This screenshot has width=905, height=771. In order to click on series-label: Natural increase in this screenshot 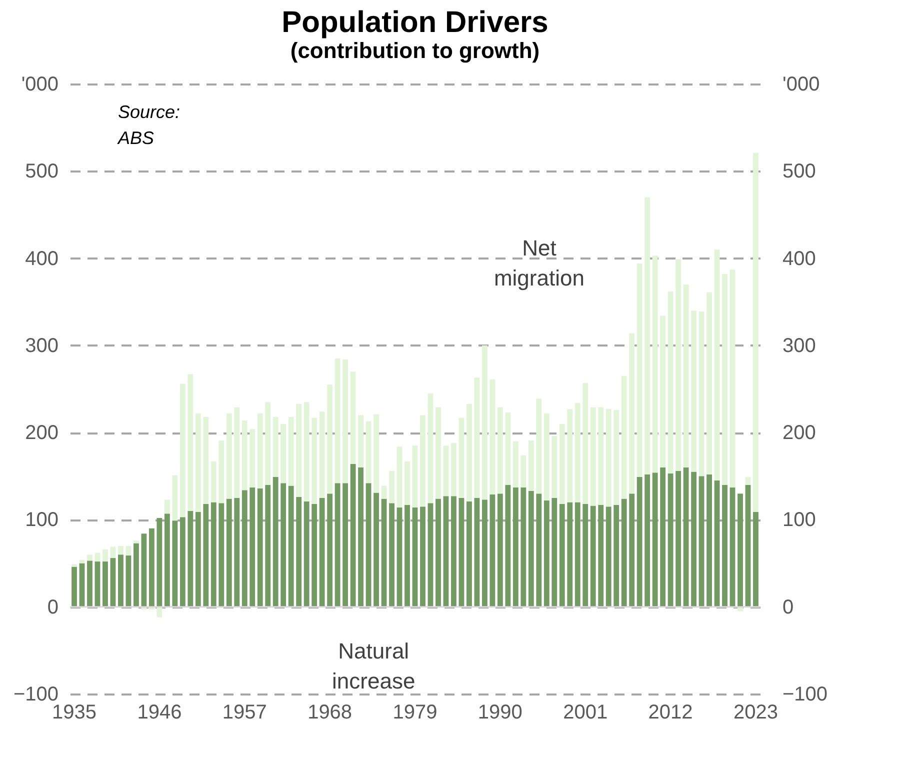, I will do `click(374, 666)`.